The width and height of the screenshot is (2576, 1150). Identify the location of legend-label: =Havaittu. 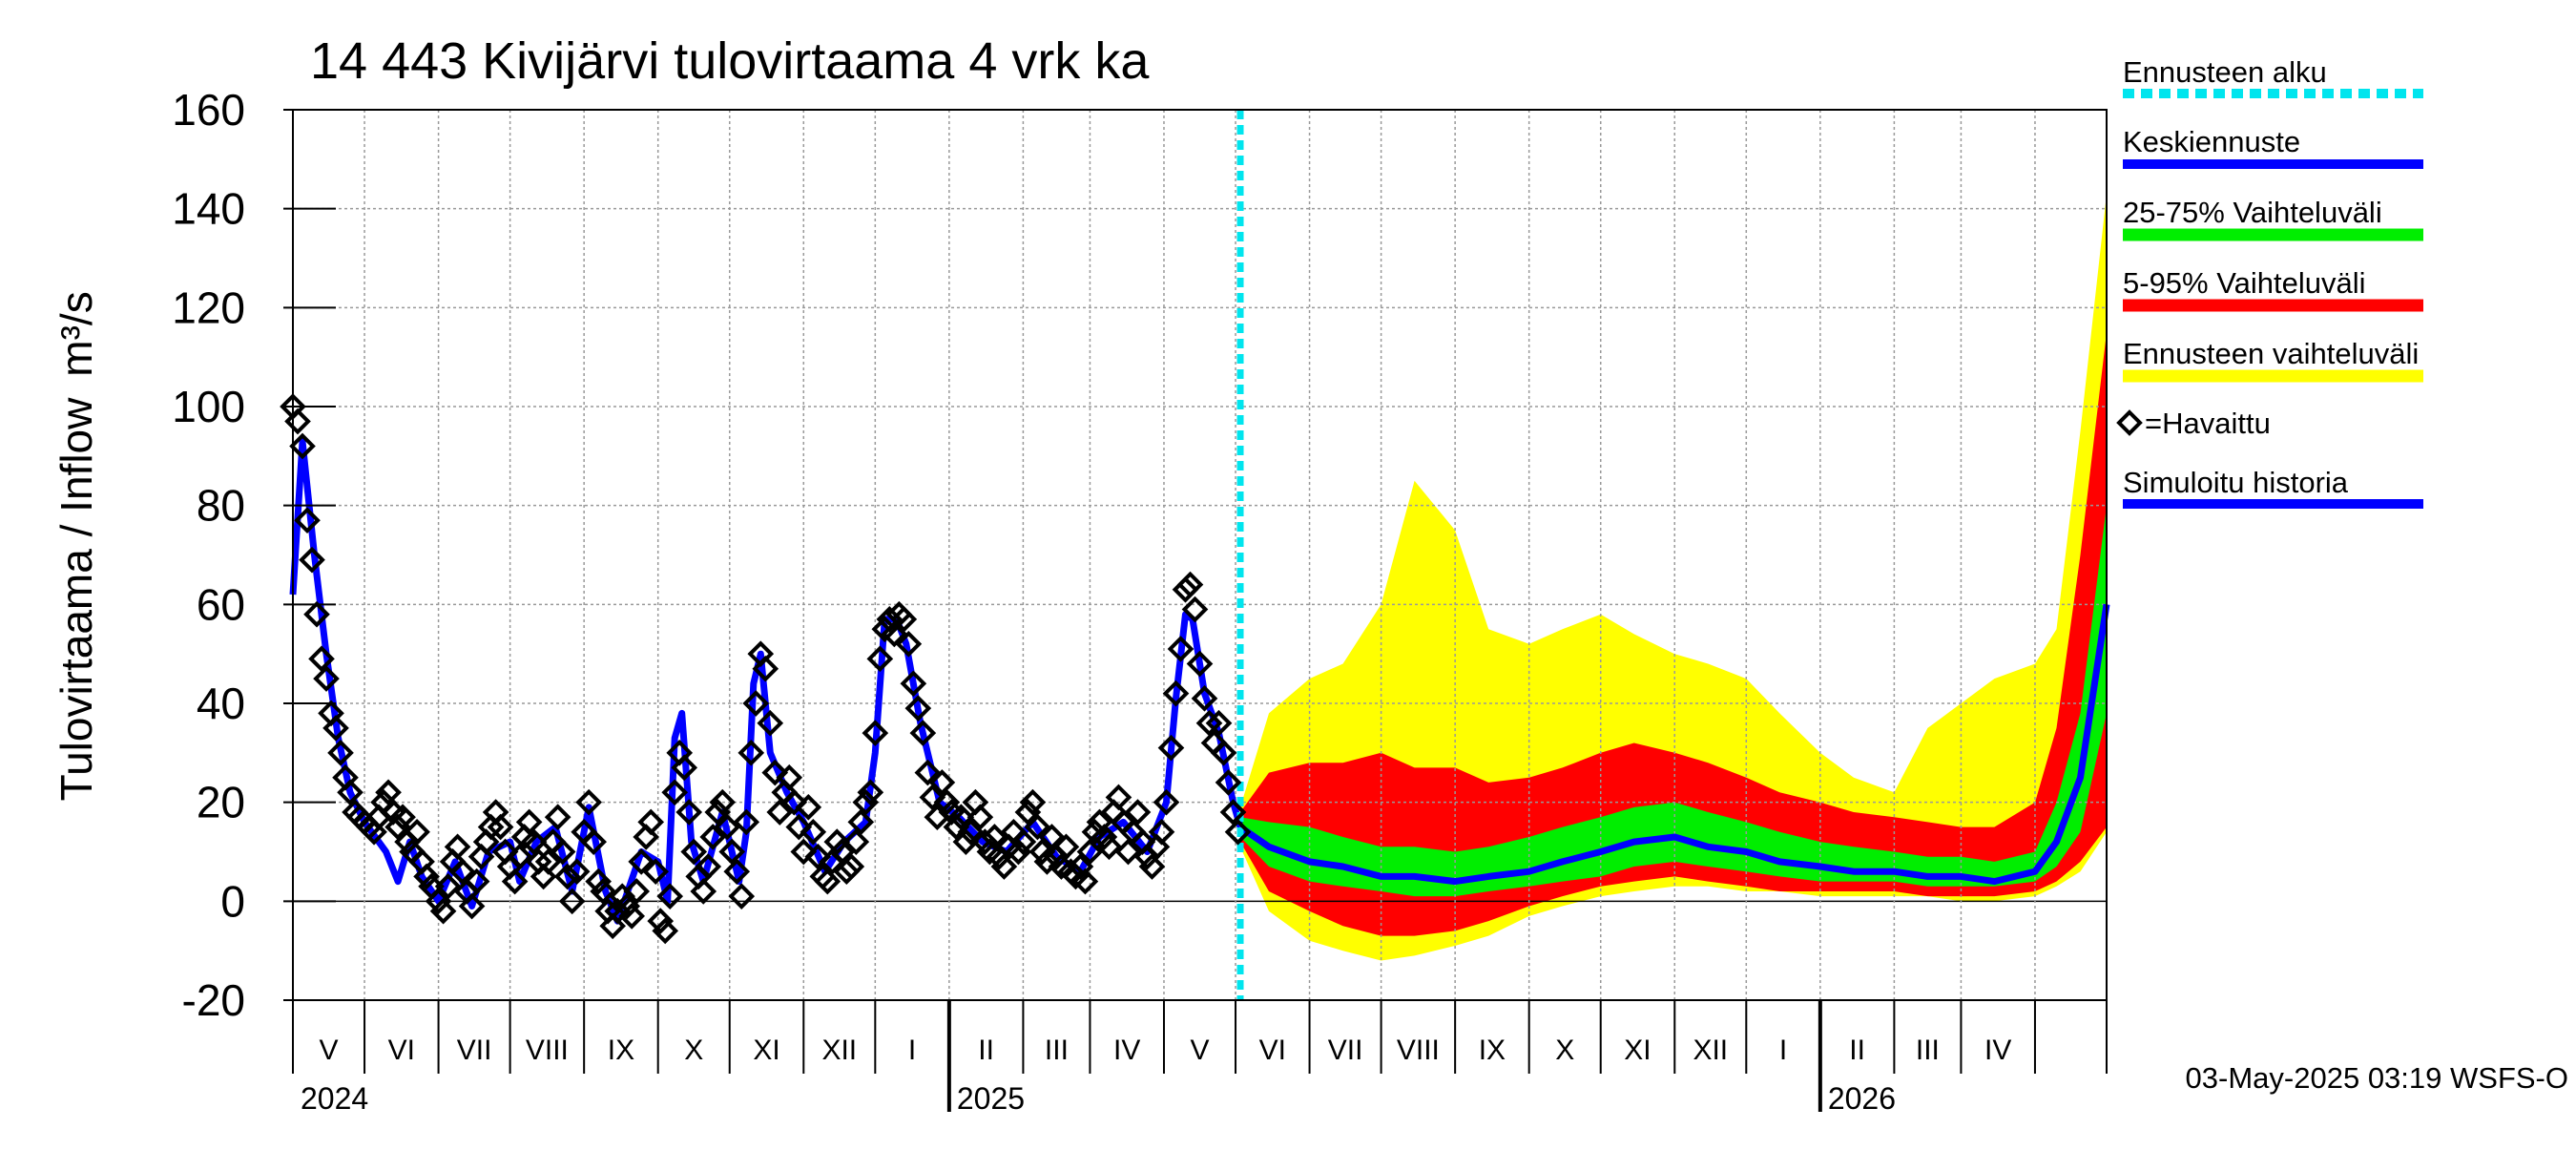
(2208, 423).